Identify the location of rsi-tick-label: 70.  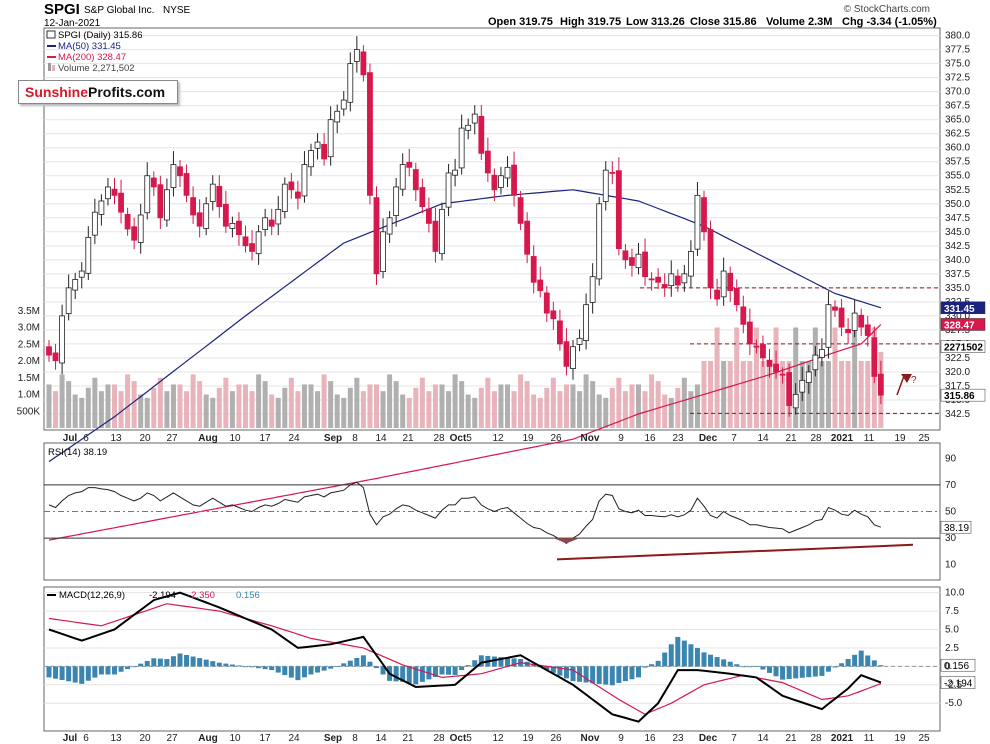
(951, 485).